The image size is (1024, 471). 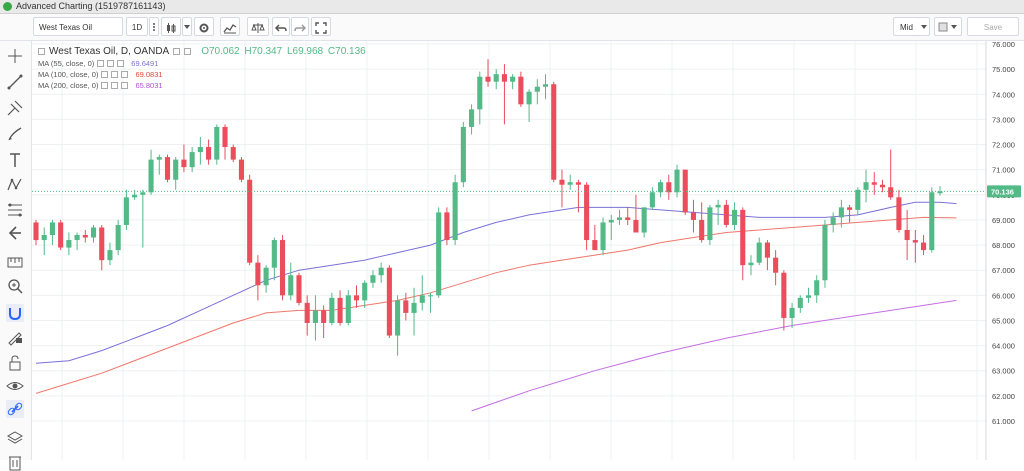 What do you see at coordinates (1003, 245) in the screenshot?
I see `y-axis-tick-label: 68.000` at bounding box center [1003, 245].